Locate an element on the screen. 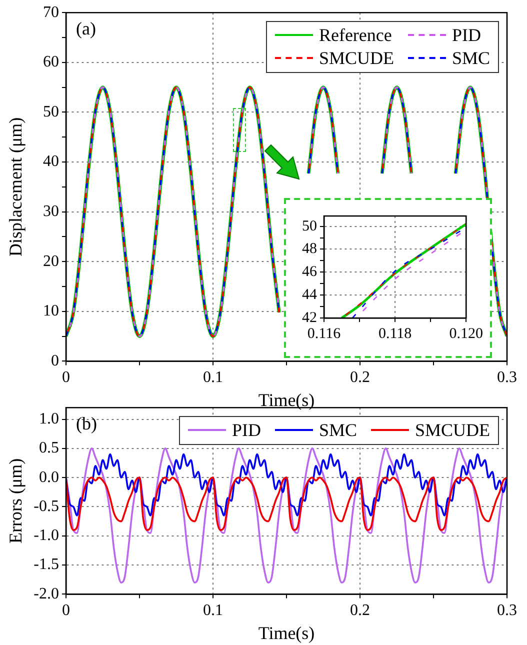 This screenshot has width=527, height=645. y-tick-label: 42 is located at coordinates (309, 318).